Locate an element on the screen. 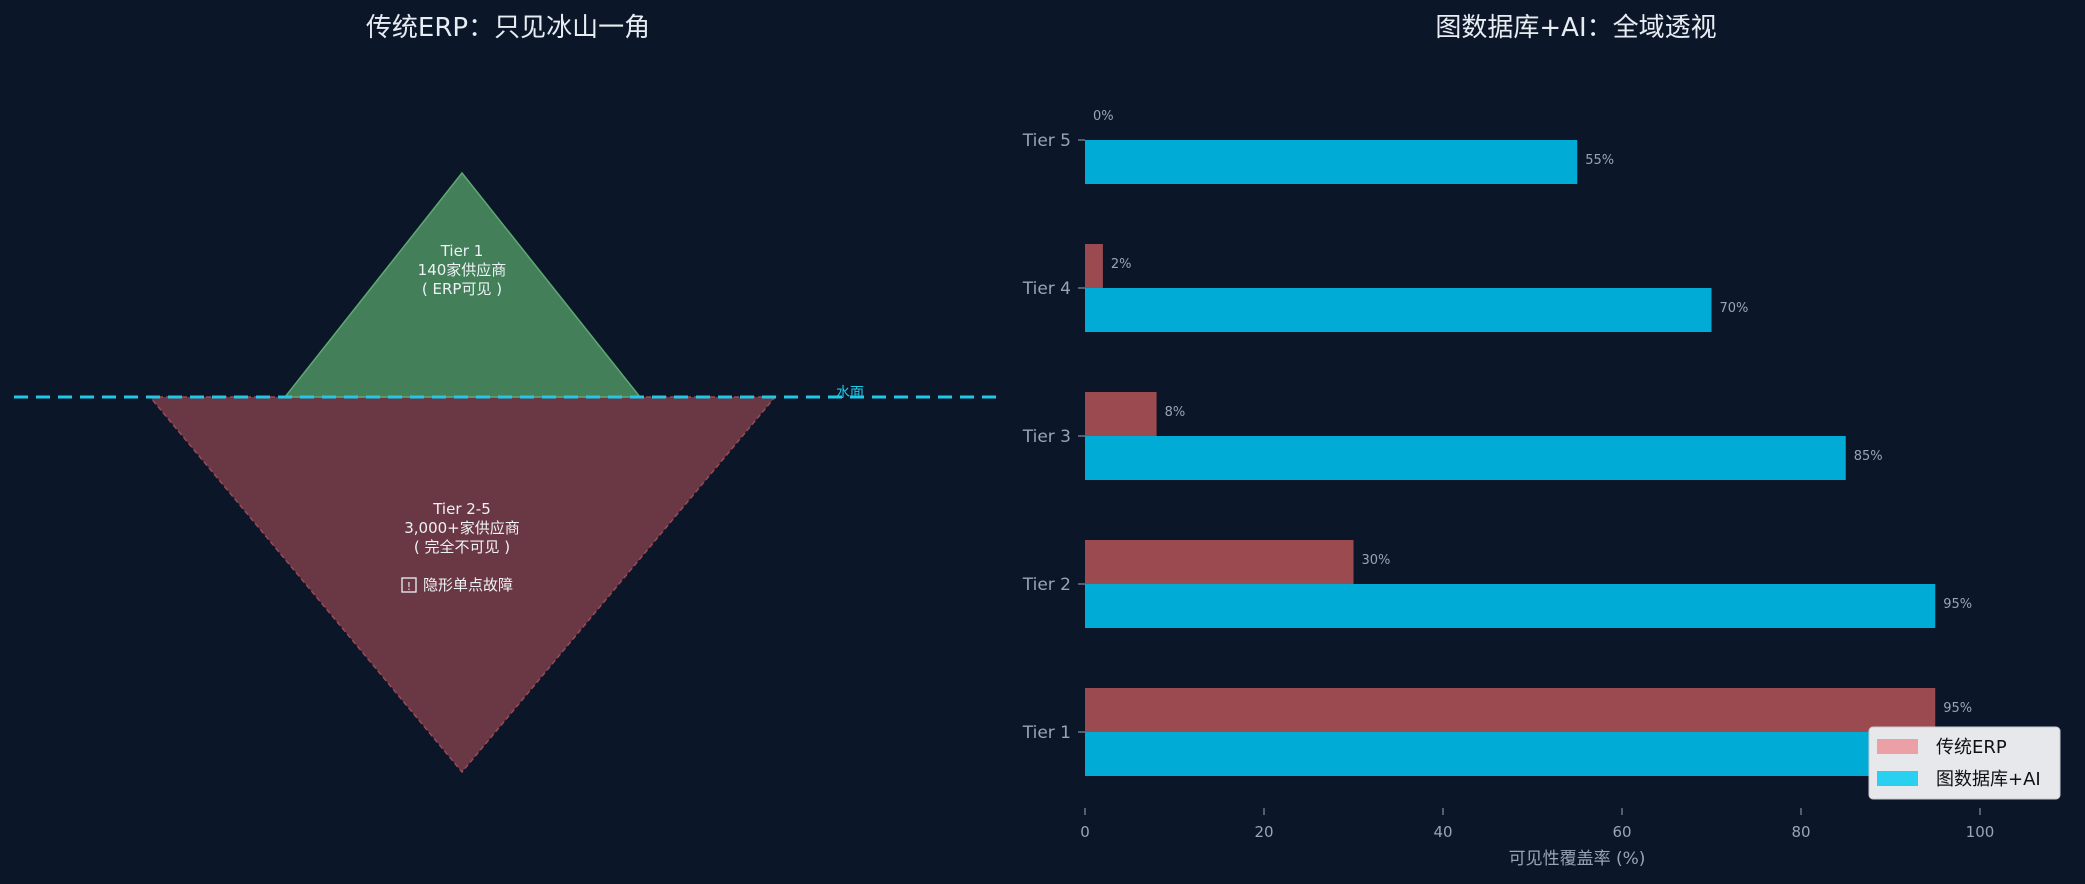 The height and width of the screenshot is (884, 2085). warning-box-icon: ! is located at coordinates (409, 585).